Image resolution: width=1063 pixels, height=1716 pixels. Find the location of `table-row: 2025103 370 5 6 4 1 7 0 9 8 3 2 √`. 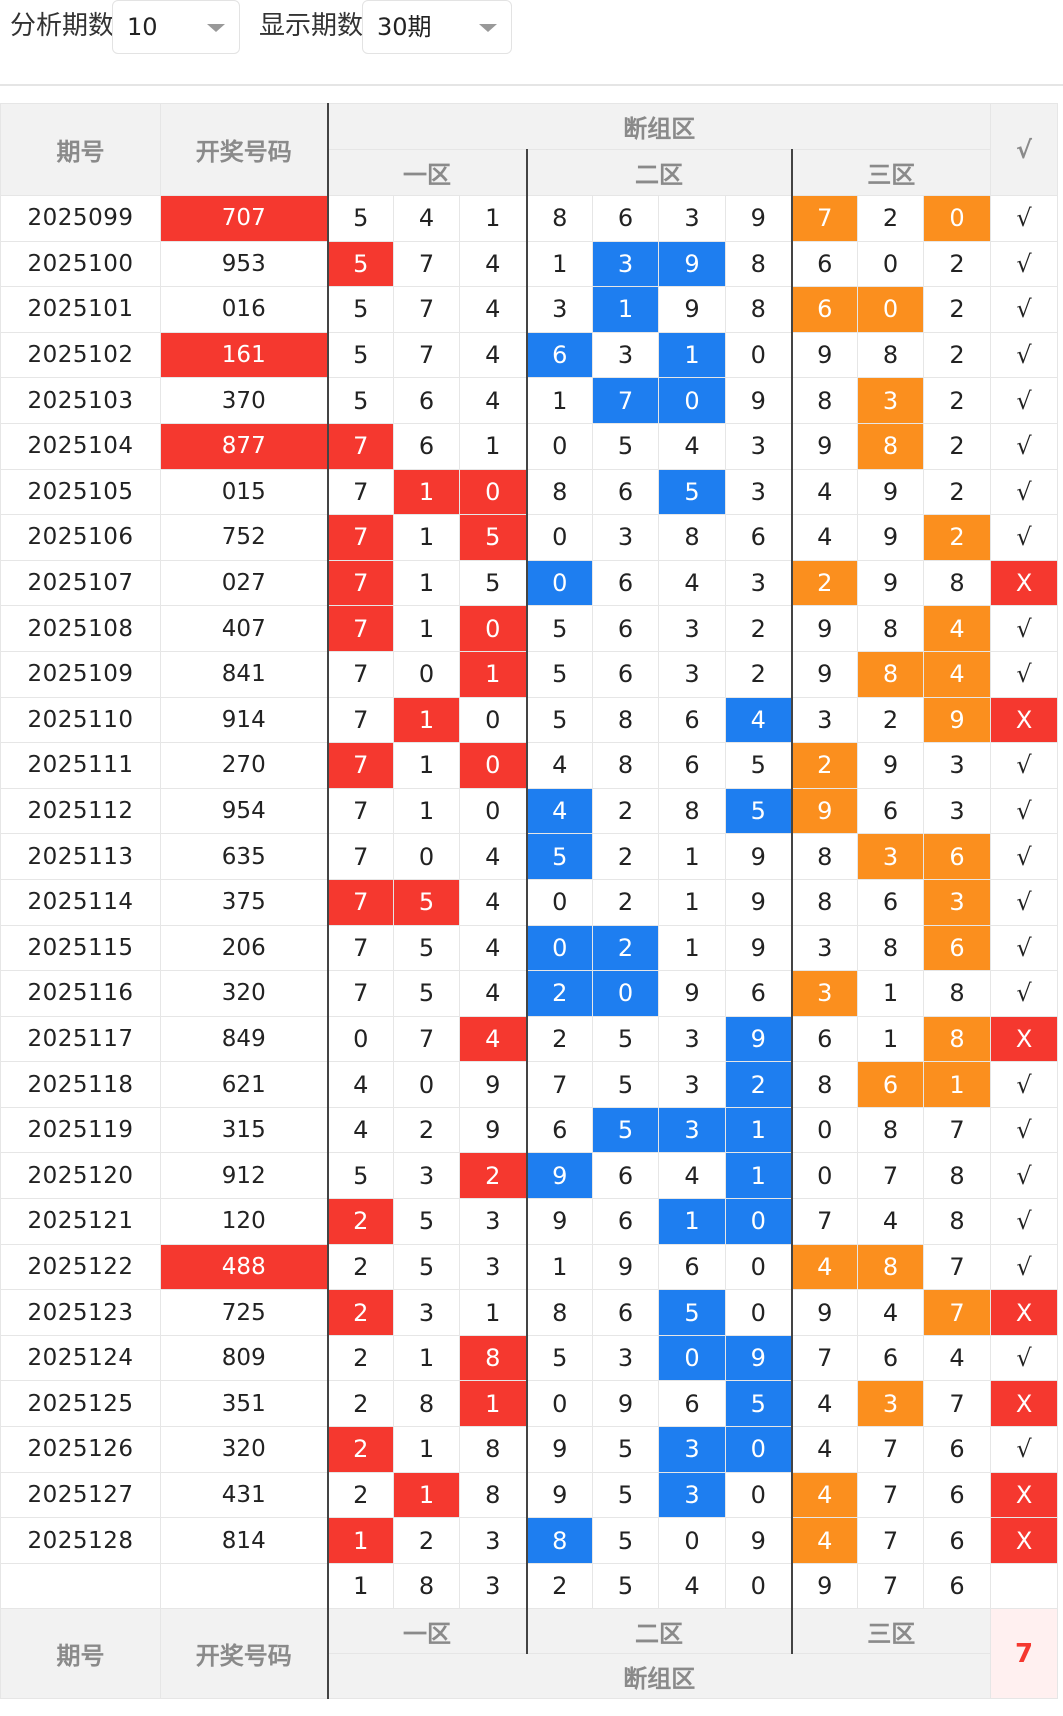

table-row: 2025103 370 5 6 4 1 7 0 9 8 3 2 √ is located at coordinates (529, 400).